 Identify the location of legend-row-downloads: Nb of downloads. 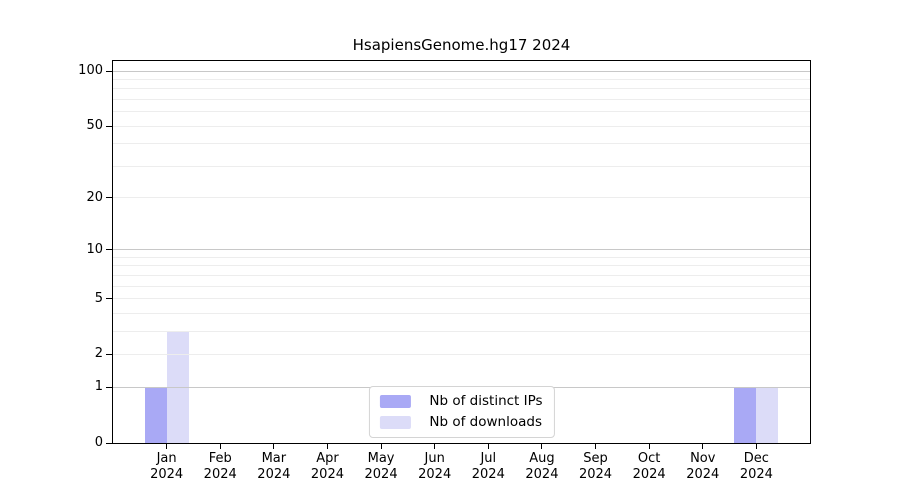
(460, 422).